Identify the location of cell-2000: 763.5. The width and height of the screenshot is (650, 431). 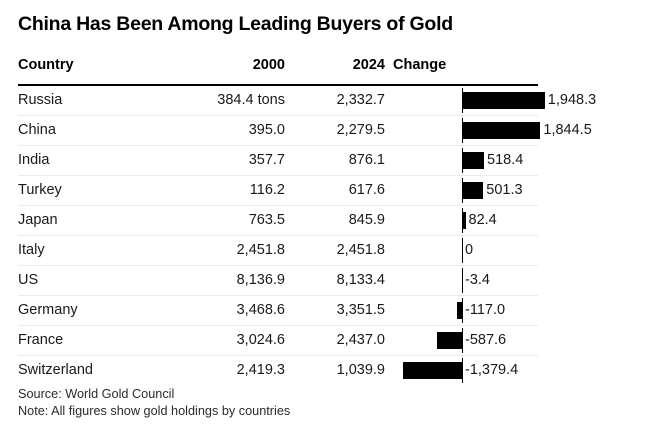
(266, 220).